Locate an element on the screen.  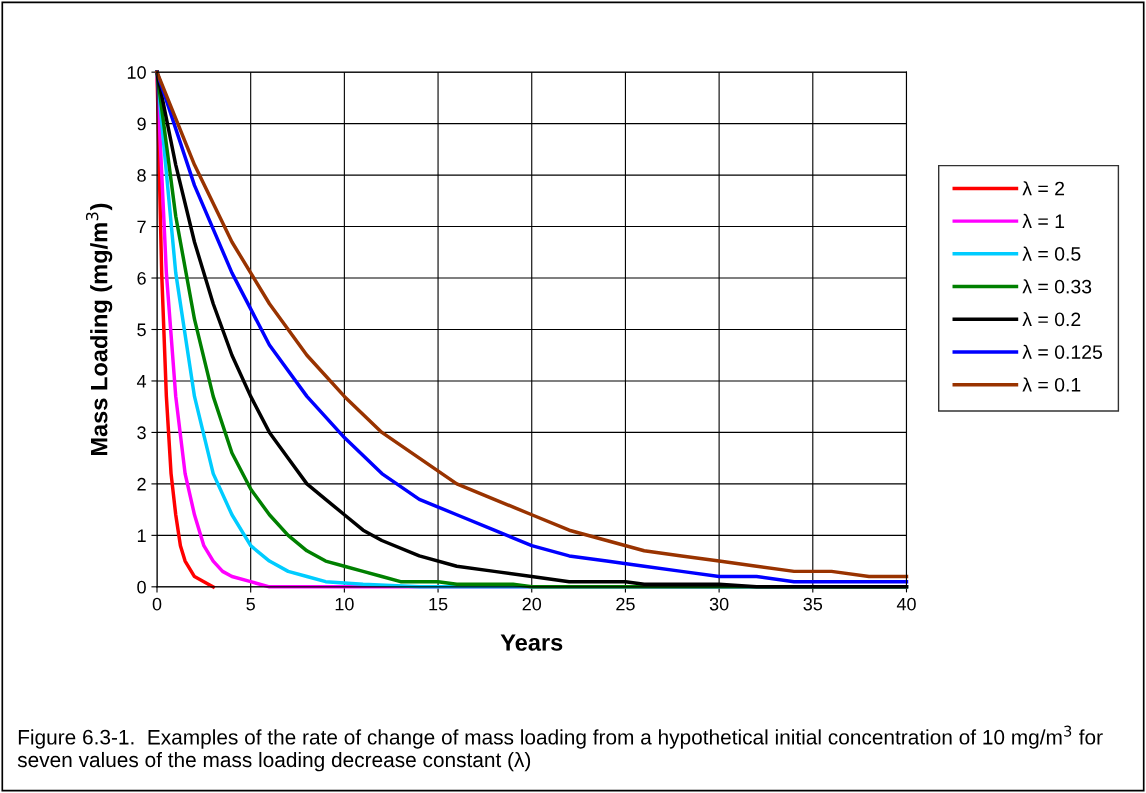
text: Figure 6.3-1. Examples of the rate of change of mass loading from a hypothetical initial concentration of 10 mg/m$^{3}$ for seven values of the mass loading decrease constant (λ) is located at coordinates (560, 748).